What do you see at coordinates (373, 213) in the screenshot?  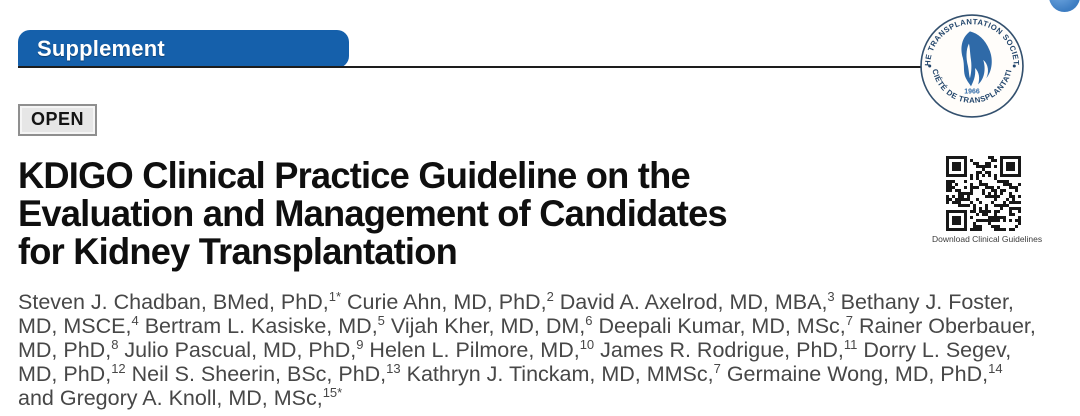 I see `title-line-2: Evaluation and Management of Candidates` at bounding box center [373, 213].